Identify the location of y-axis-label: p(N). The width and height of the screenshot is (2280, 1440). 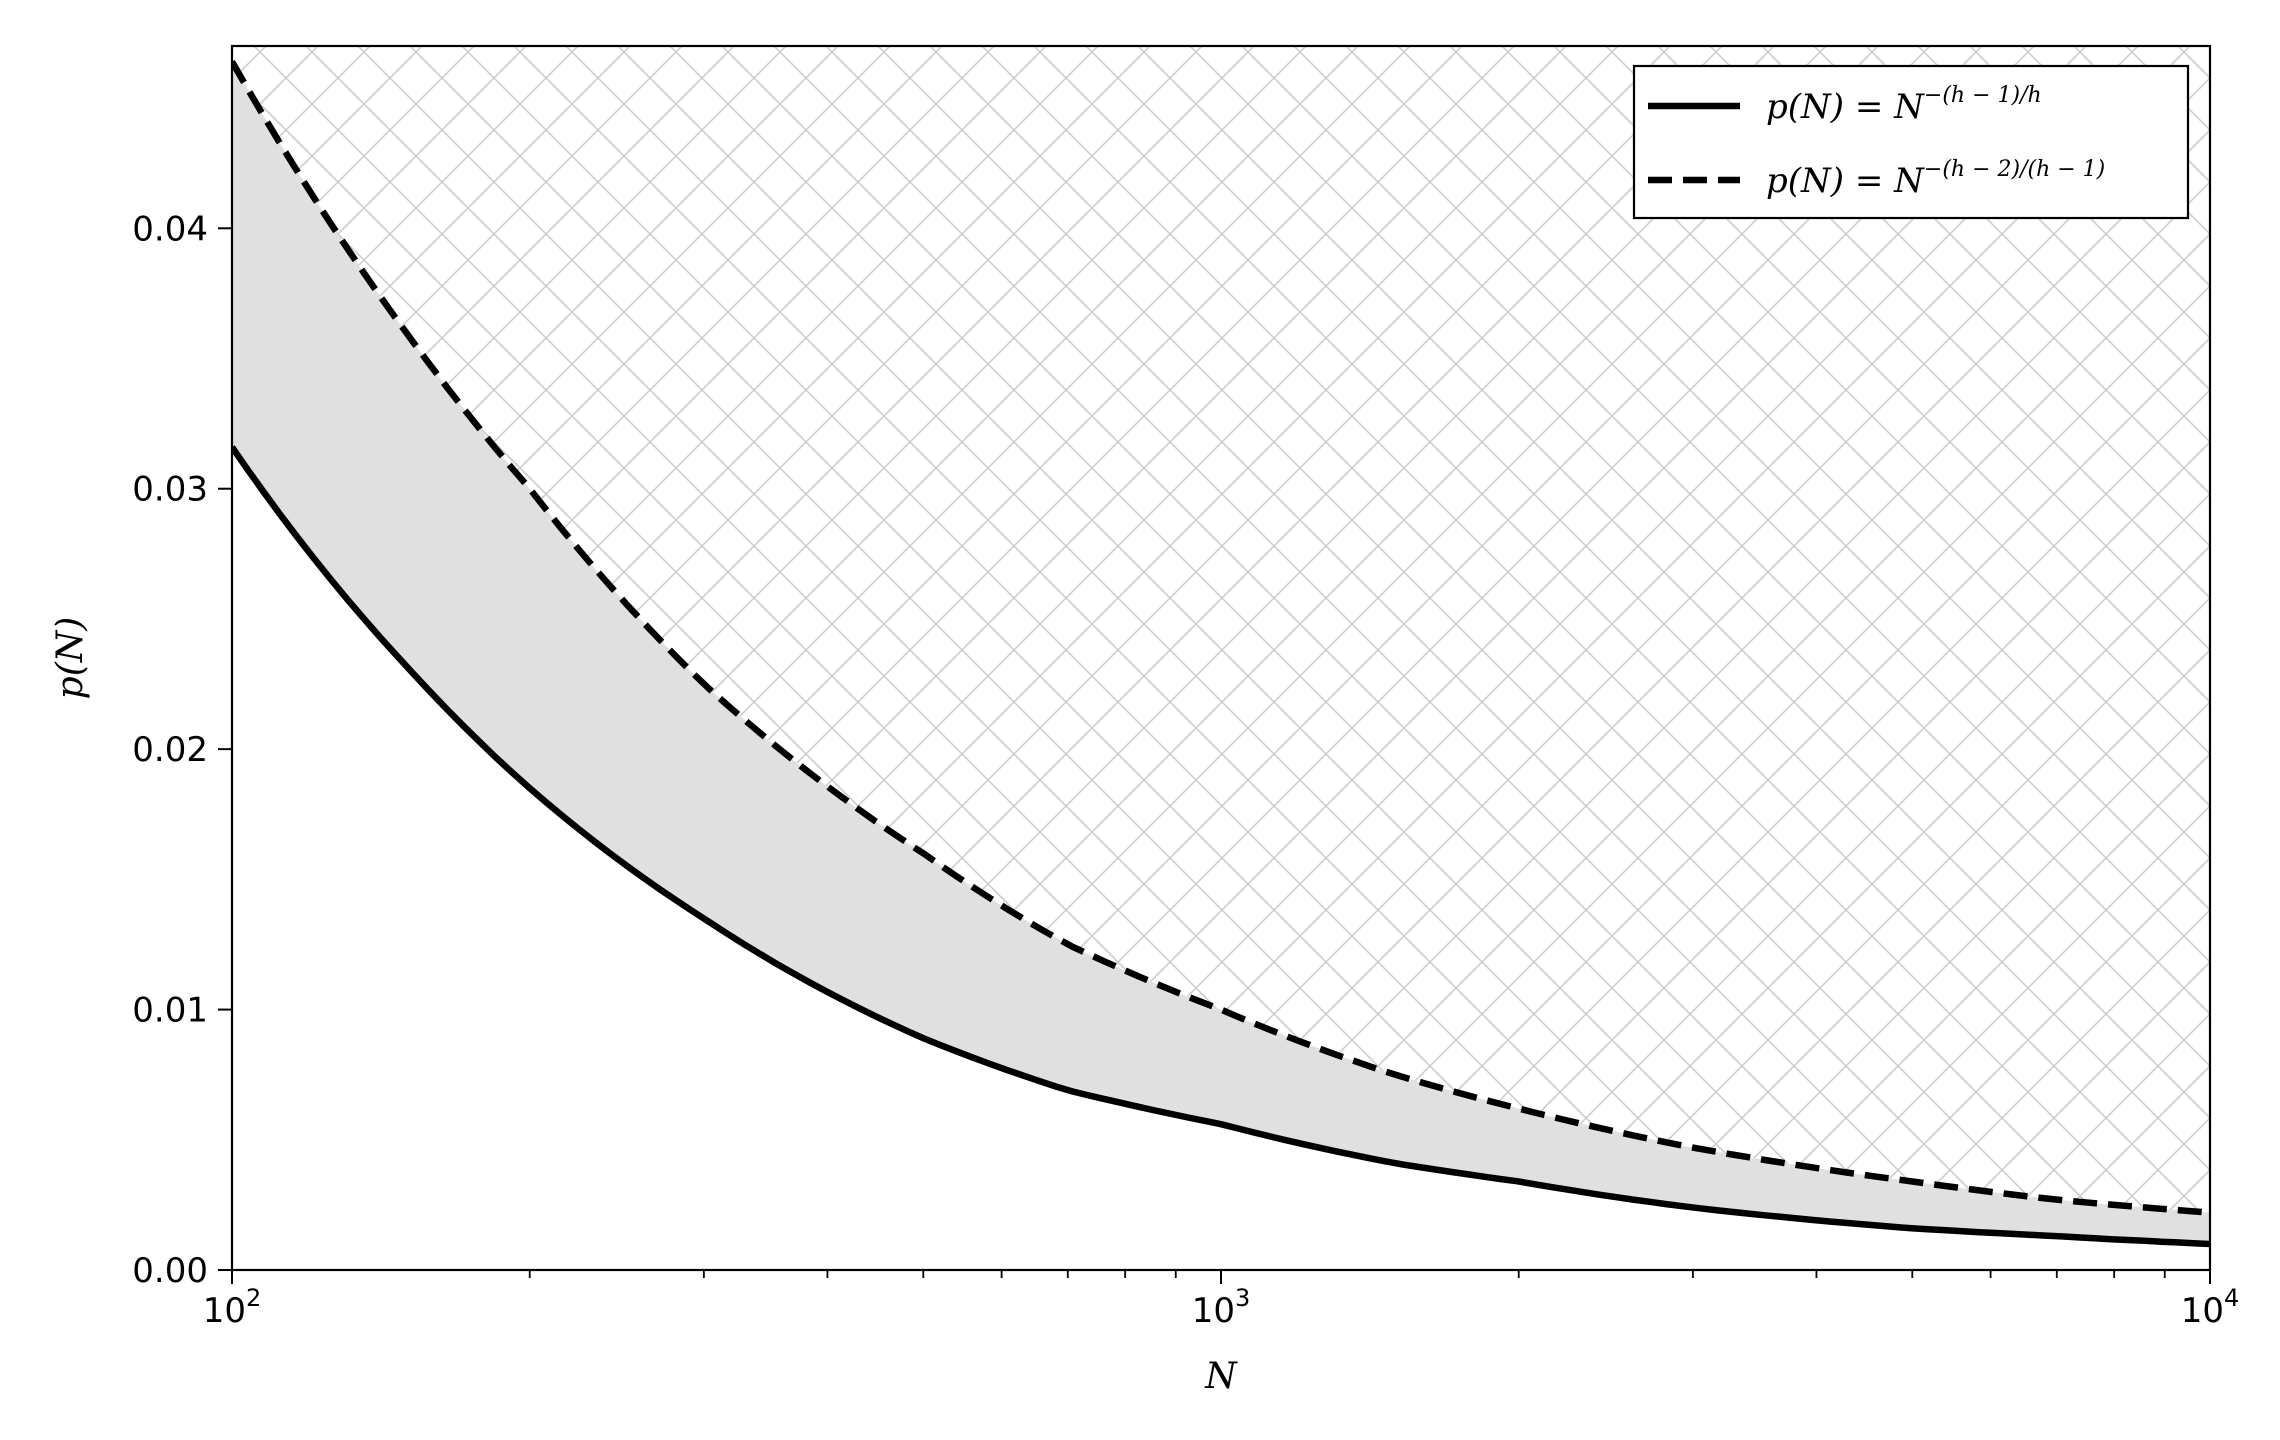
(70, 658).